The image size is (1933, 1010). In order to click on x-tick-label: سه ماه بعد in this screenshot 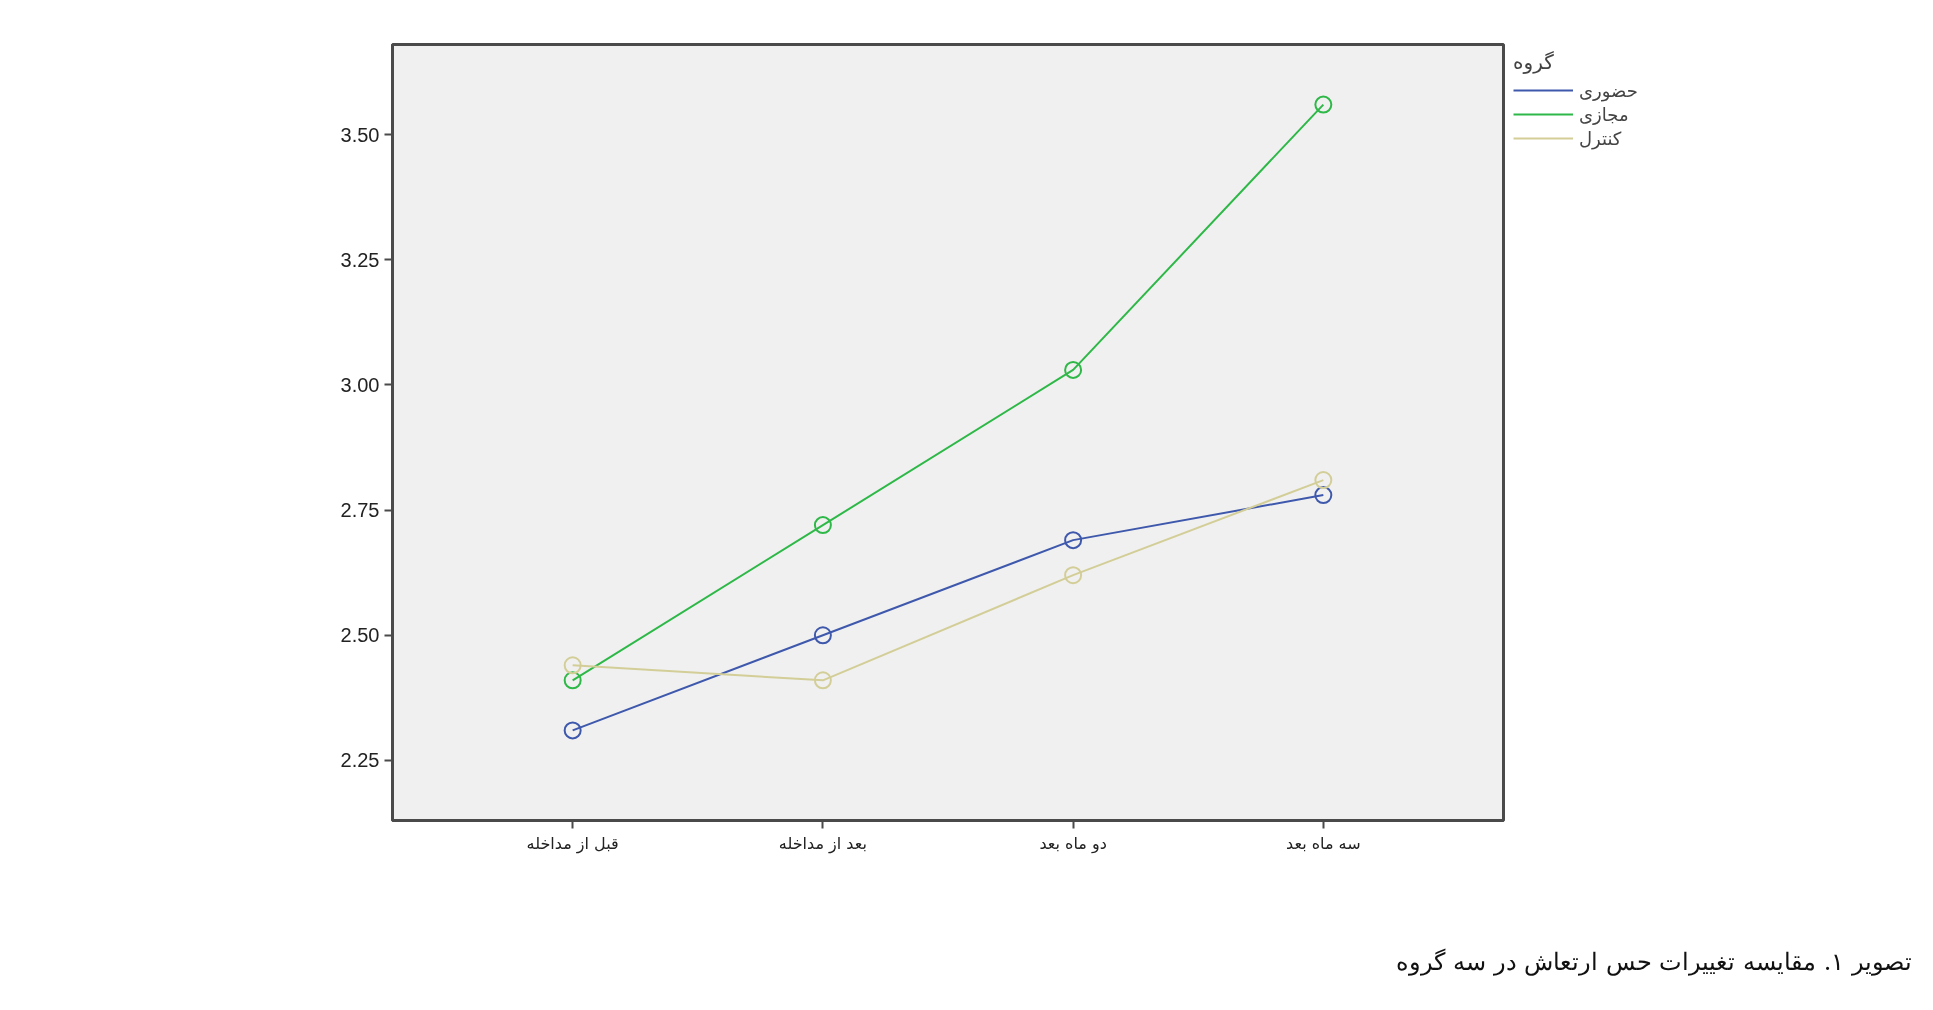, I will do `click(1323, 843)`.